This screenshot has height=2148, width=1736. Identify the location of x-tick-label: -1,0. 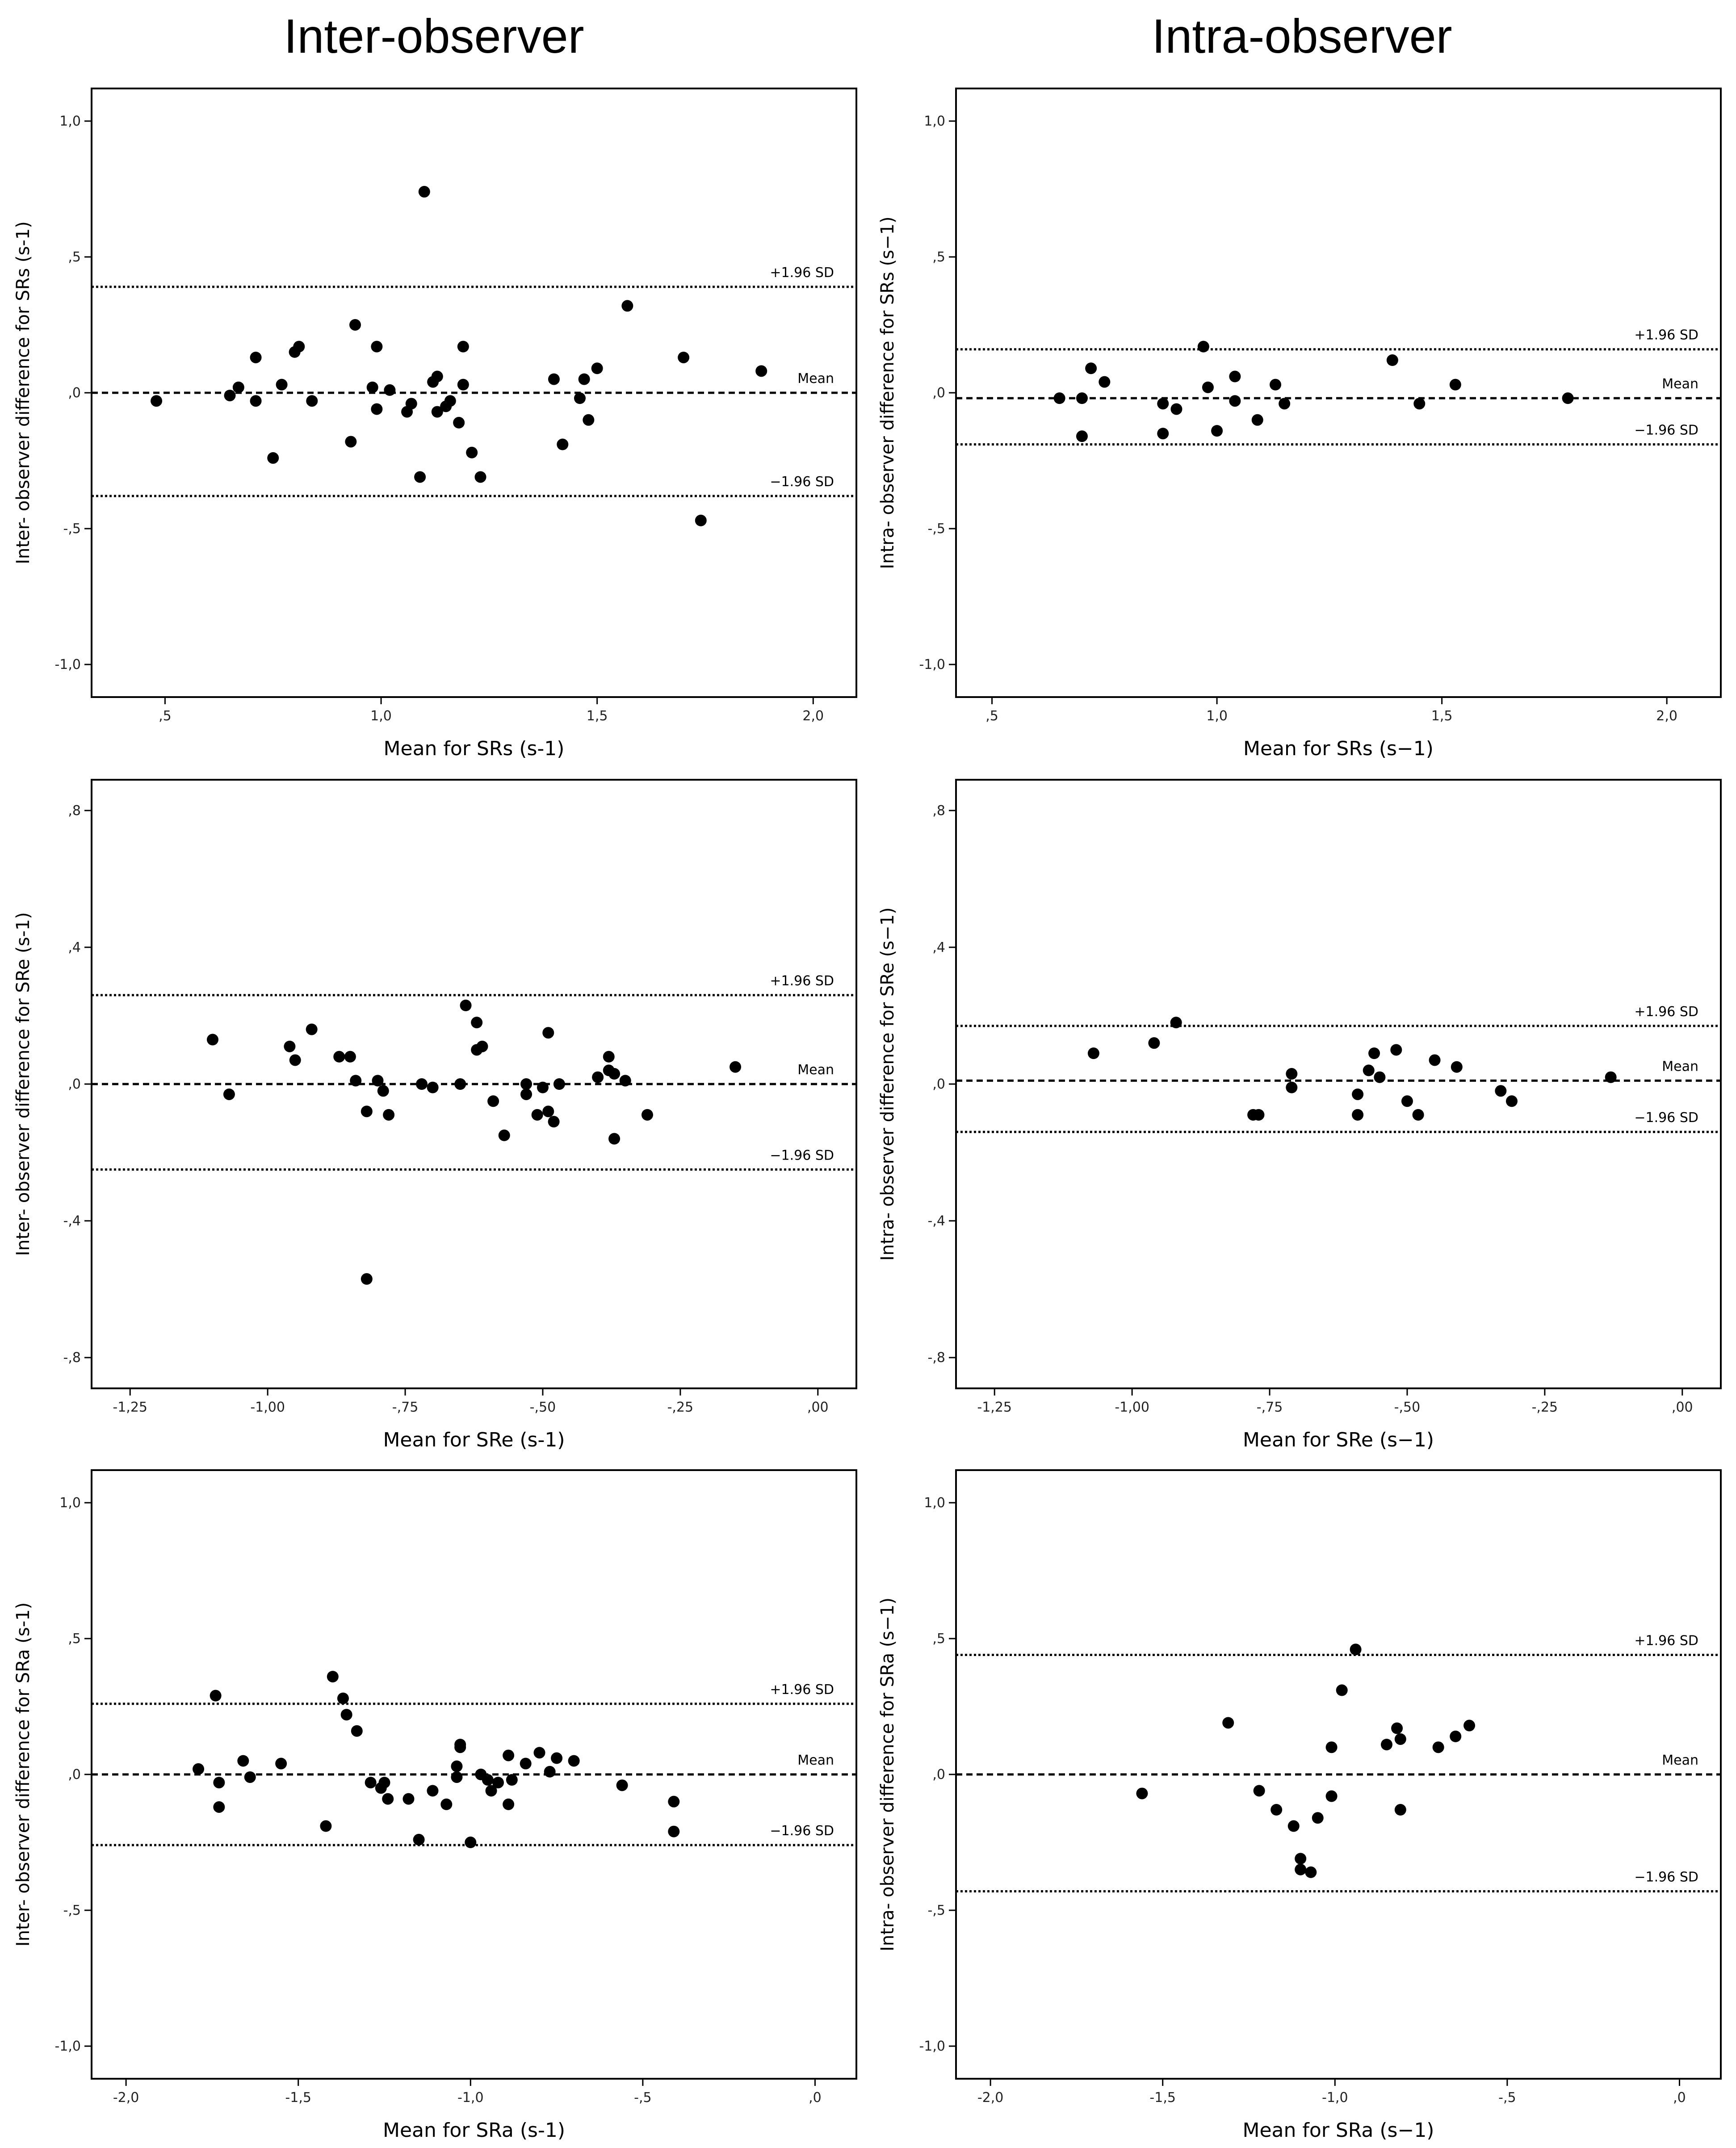
(470, 2098).